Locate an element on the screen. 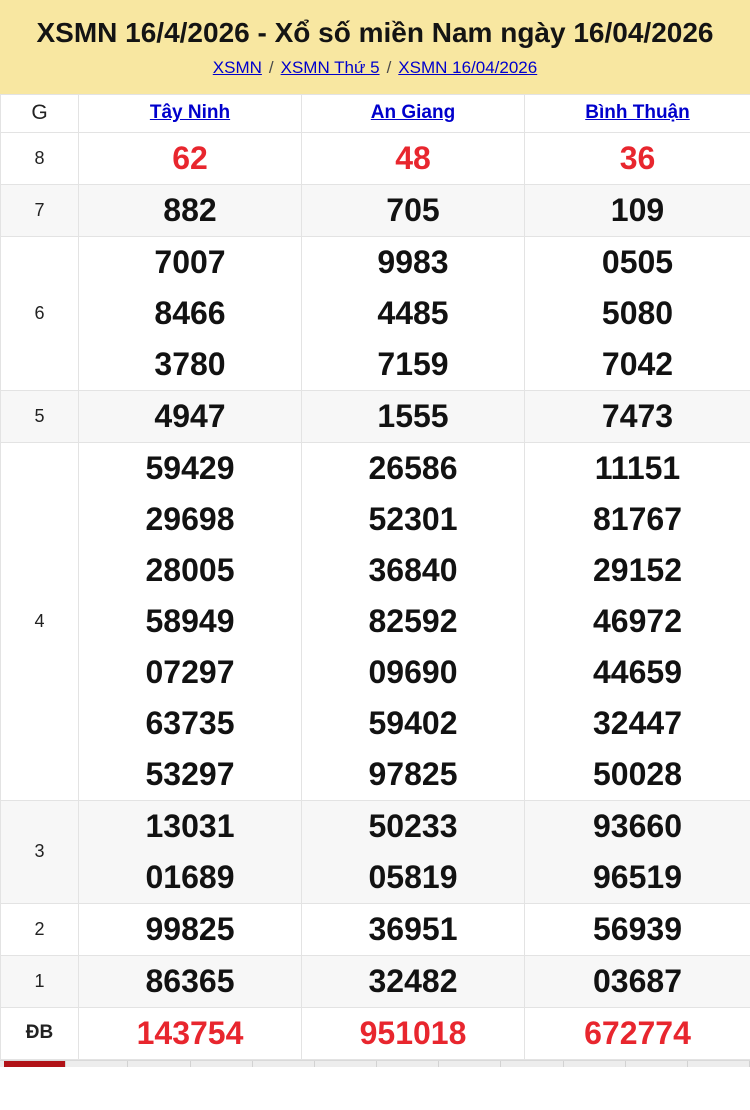 The image size is (750, 1110). prize-number: 7473 is located at coordinates (637, 415).